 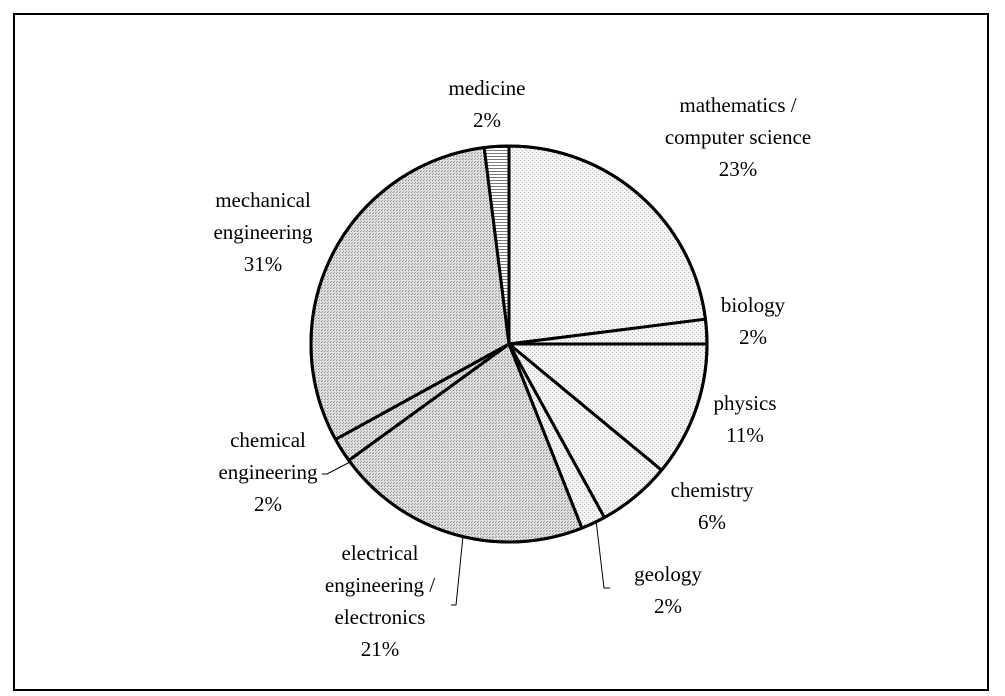 I want to click on slice-label-0: mathematics / computer science 23%, so click(x=738, y=137).